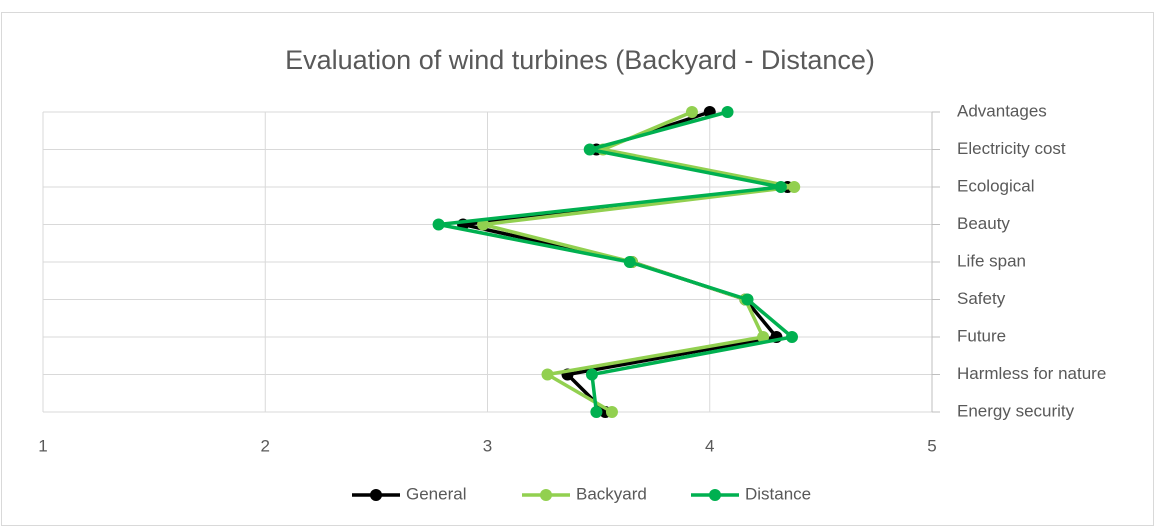 This screenshot has height=527, width=1156. What do you see at coordinates (983, 223) in the screenshot?
I see `category-label: Beauty` at bounding box center [983, 223].